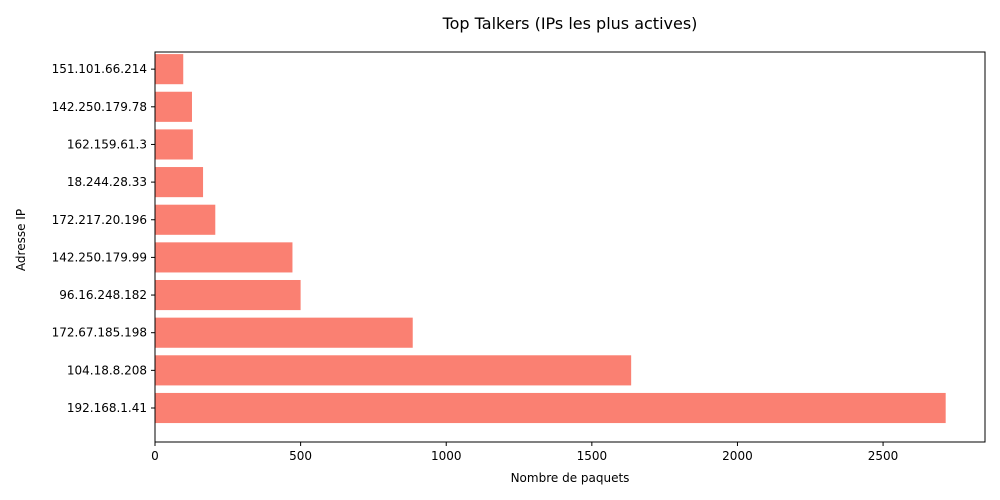 The image size is (1000, 500). Describe the element at coordinates (107, 144) in the screenshot. I see `y-tick-label: 162.159.61.3` at that location.